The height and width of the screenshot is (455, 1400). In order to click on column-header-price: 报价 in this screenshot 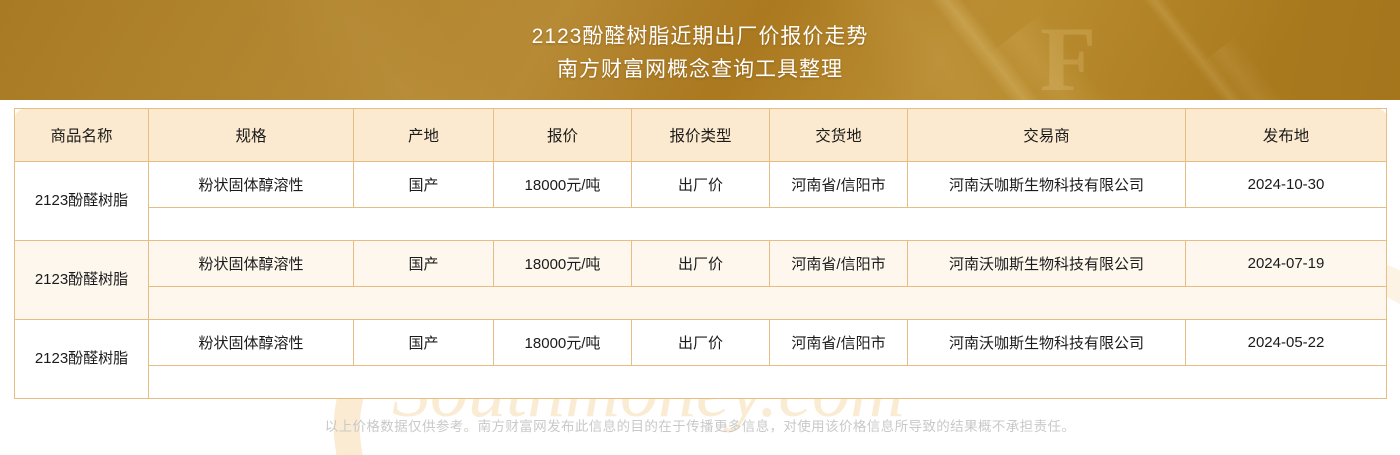, I will do `click(562, 135)`.